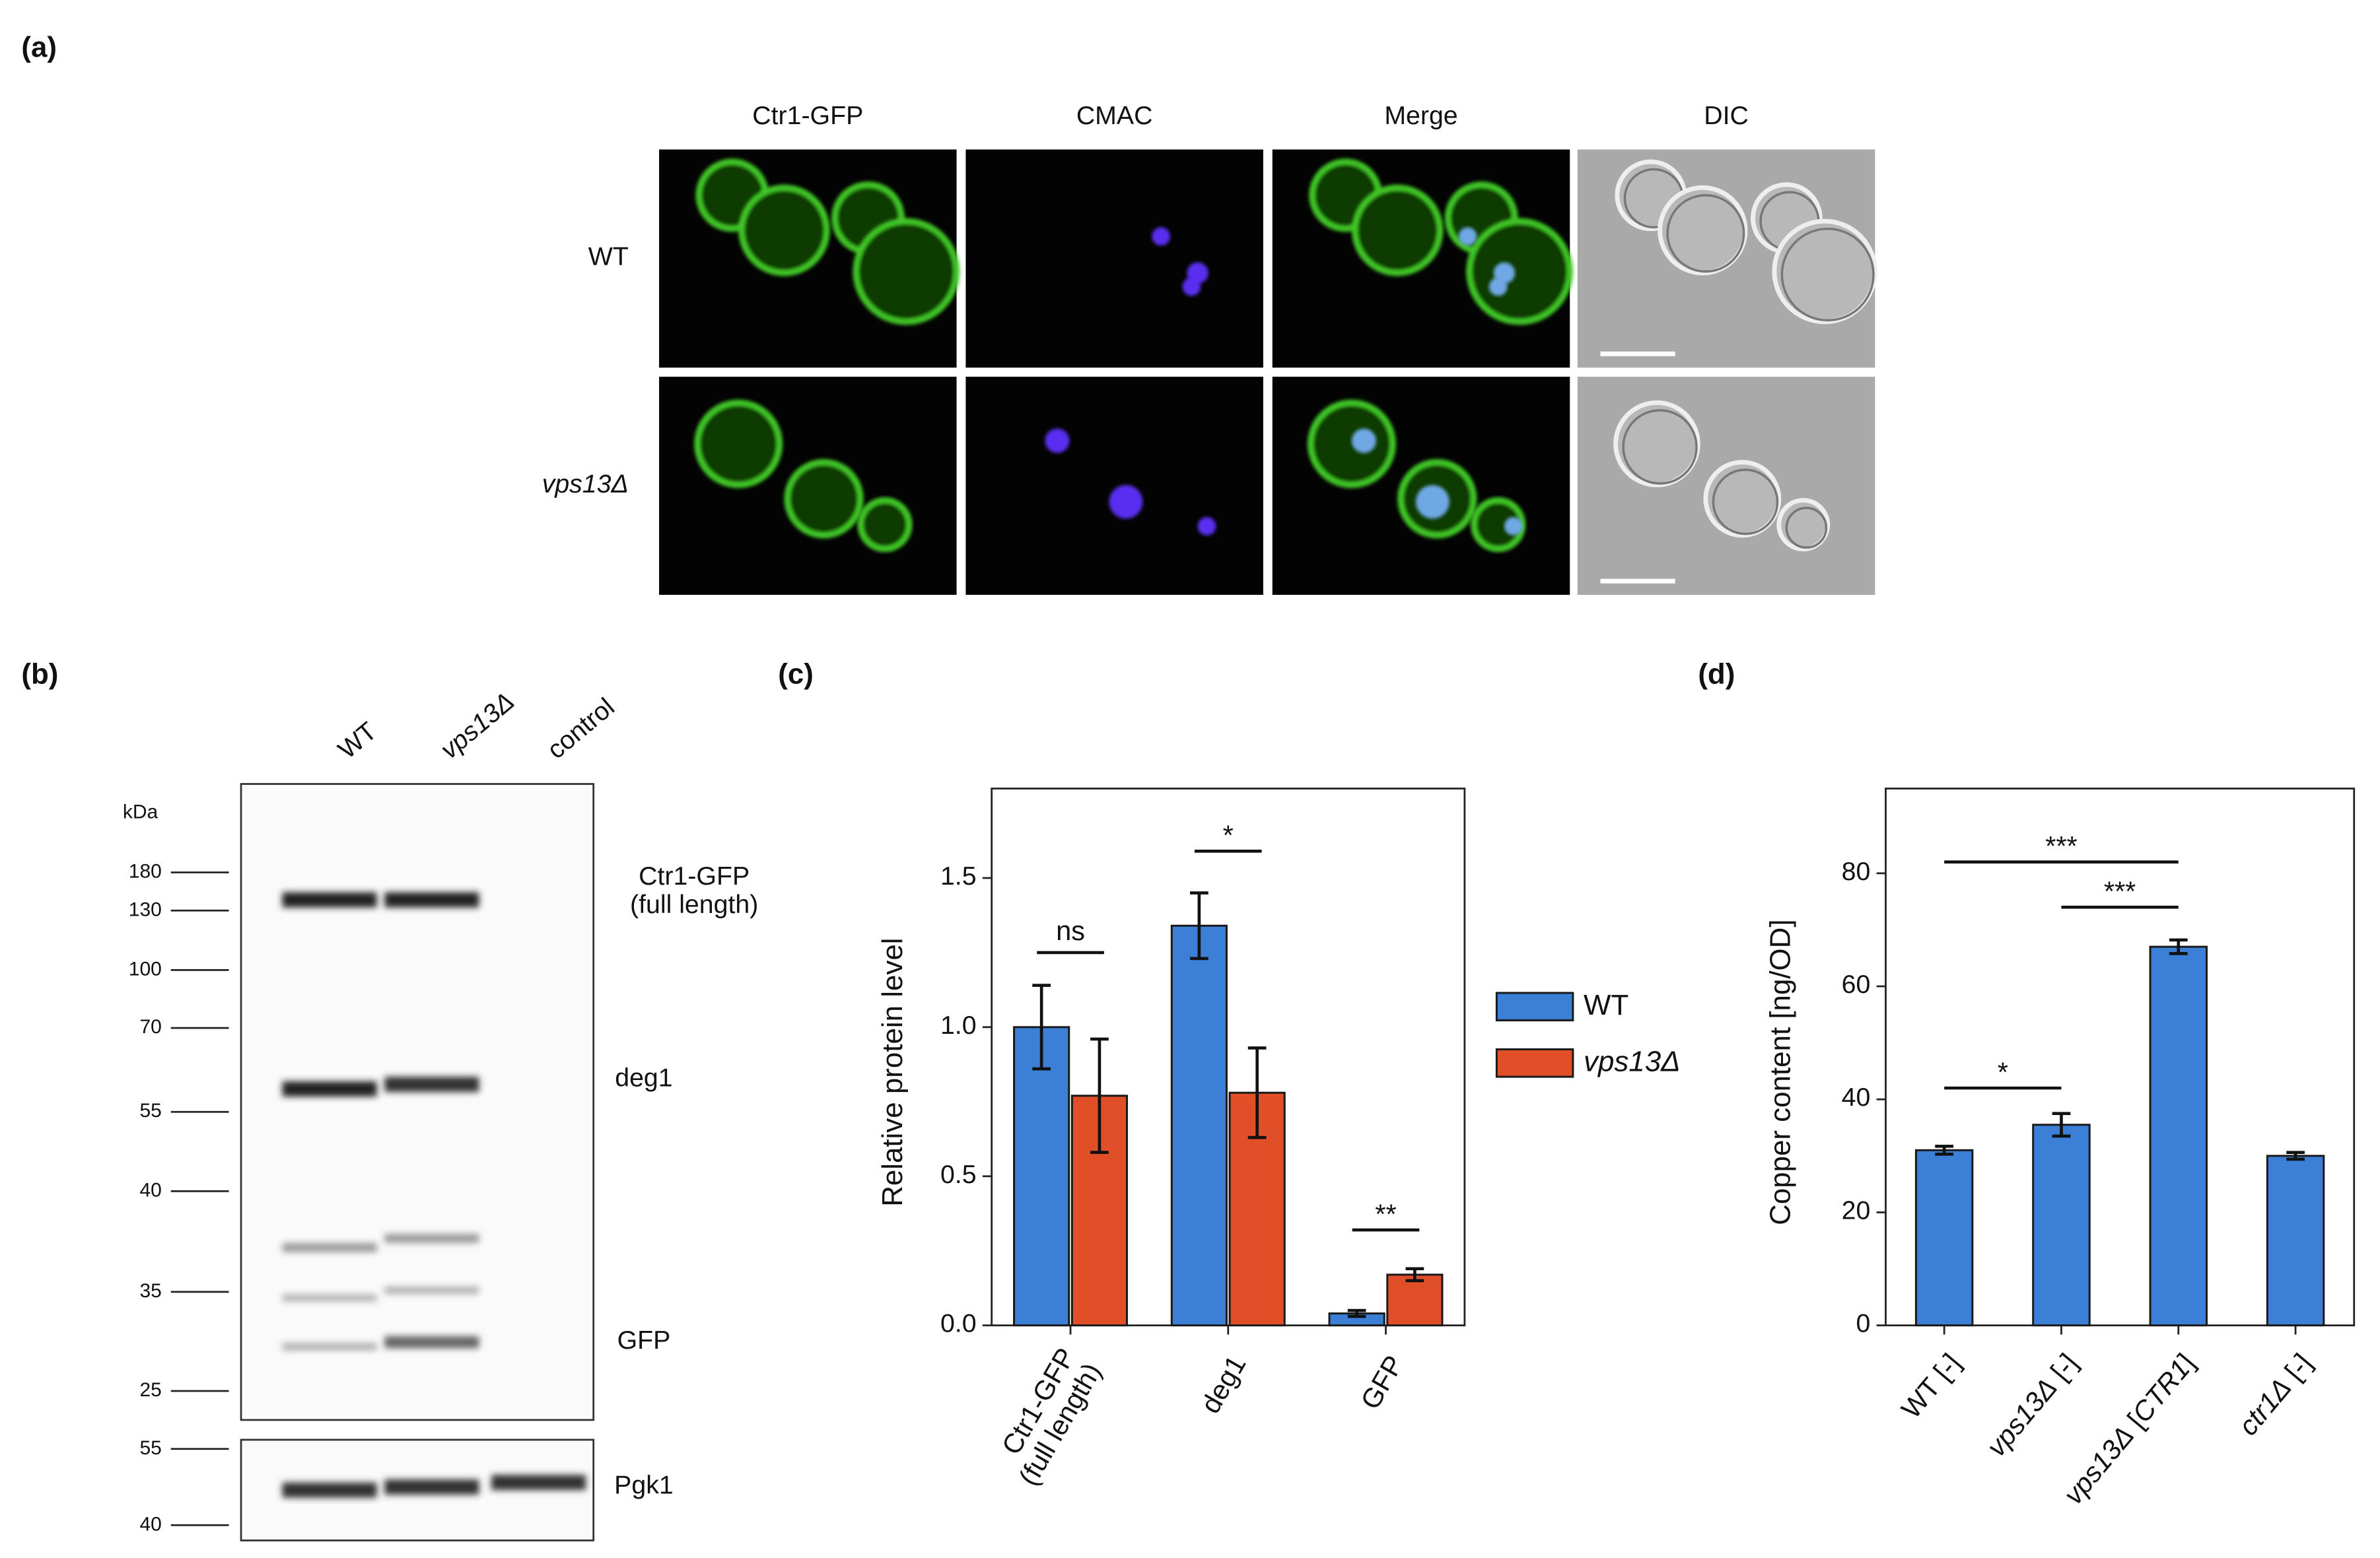 The image size is (2380, 1558). Describe the element at coordinates (1114, 115) in the screenshot. I see `column-label: CMAC` at that location.